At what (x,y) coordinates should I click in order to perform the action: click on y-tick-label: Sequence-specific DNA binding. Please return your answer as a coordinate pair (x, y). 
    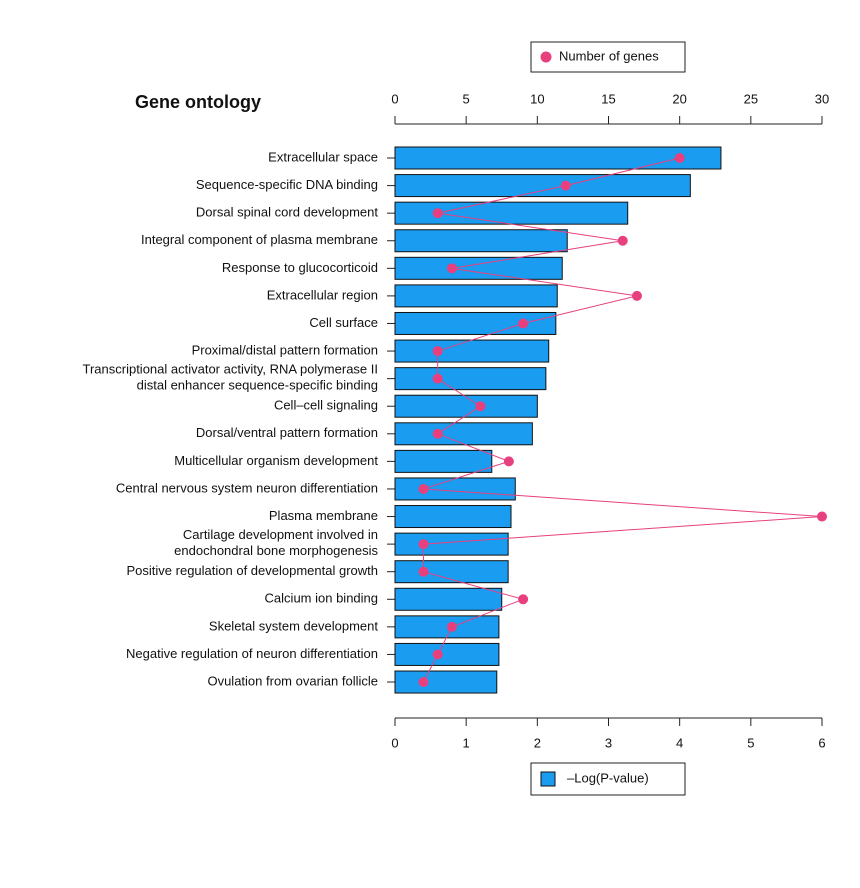
    Looking at the image, I should click on (287, 184).